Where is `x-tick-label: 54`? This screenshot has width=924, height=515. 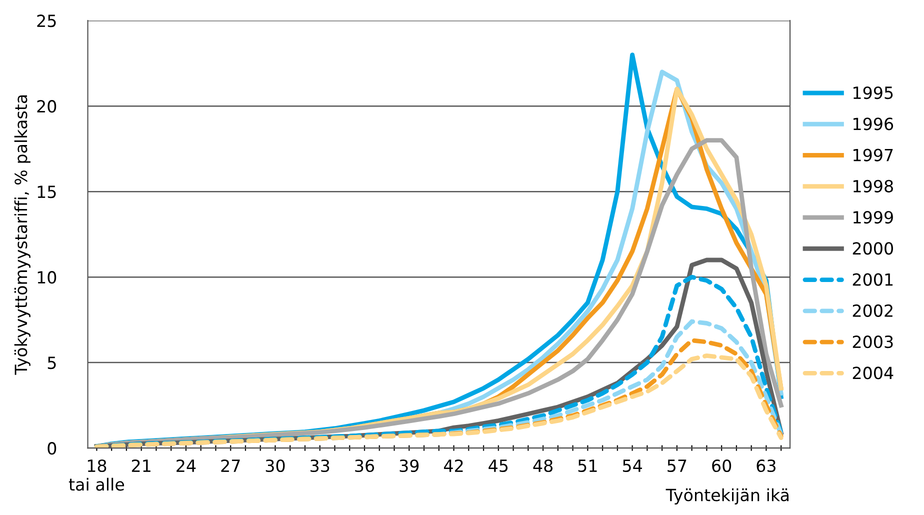 x-tick-label: 54 is located at coordinates (632, 466).